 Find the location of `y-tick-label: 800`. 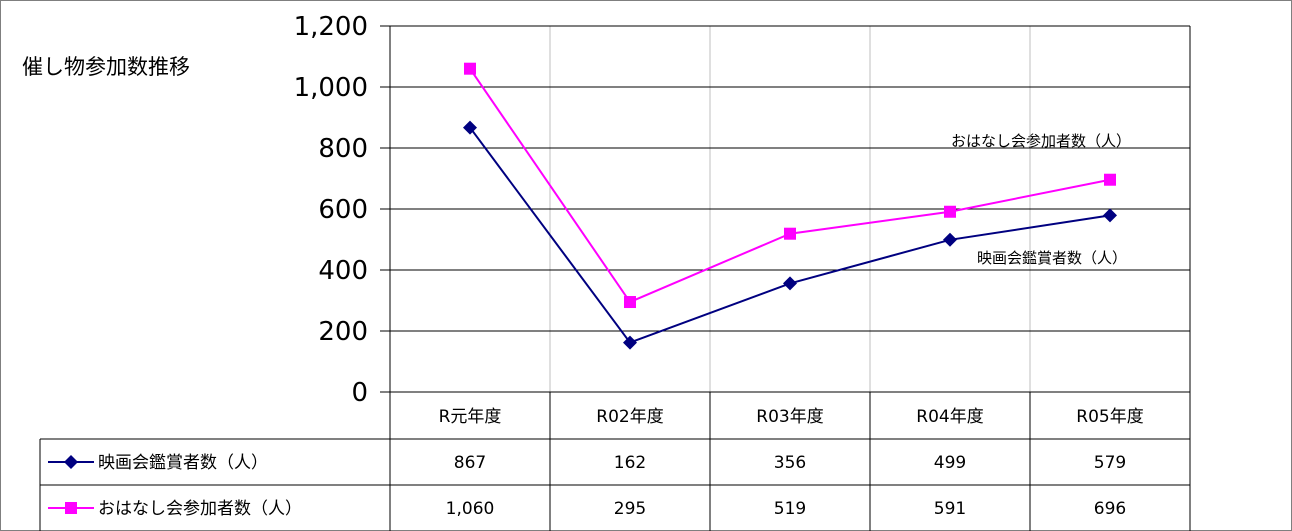

y-tick-label: 800 is located at coordinates (343, 149).